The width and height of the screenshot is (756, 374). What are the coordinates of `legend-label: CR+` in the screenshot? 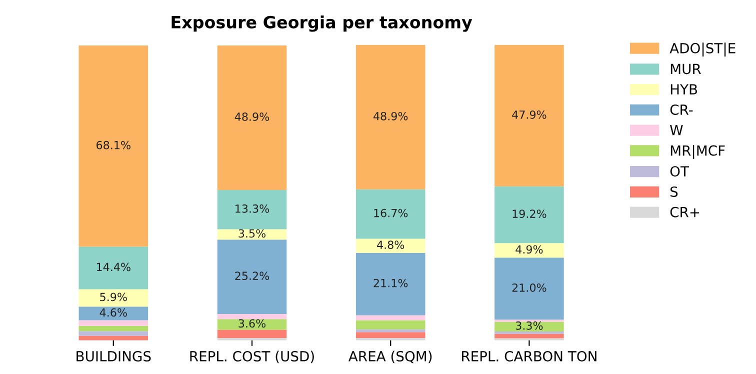 It's located at (685, 212).